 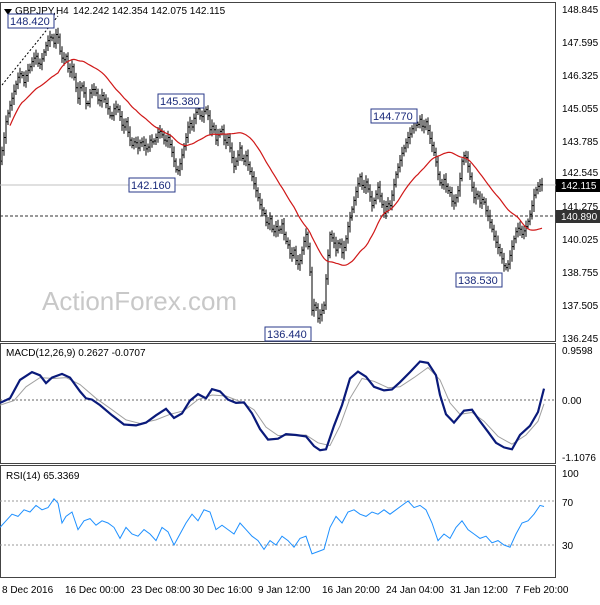 I want to click on time-tick: 16 Dec 00:00, so click(x=95, y=590).